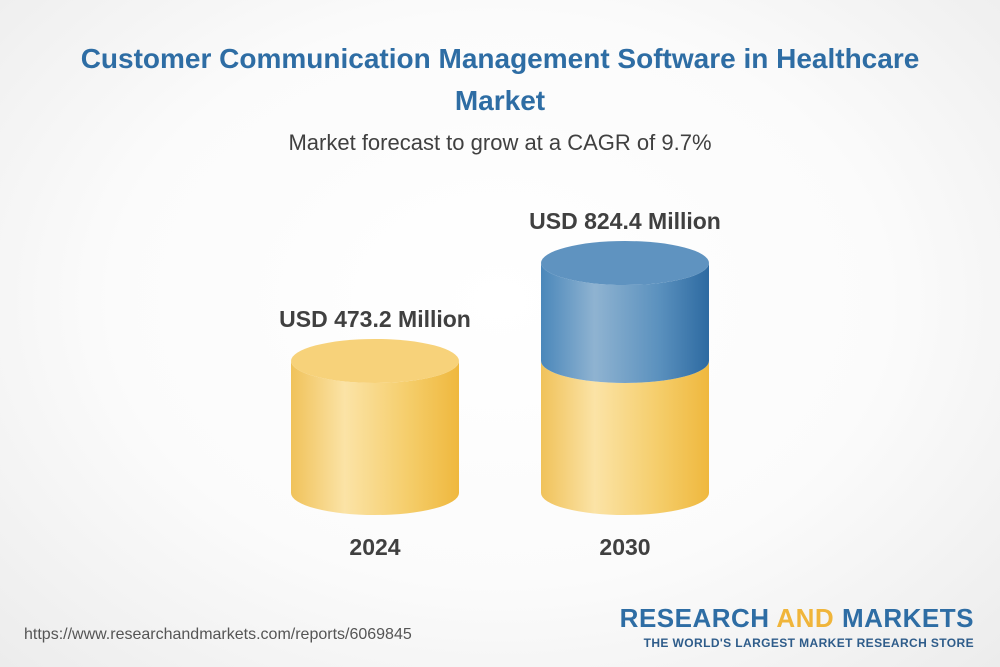 This screenshot has height=667, width=1000. I want to click on cylinder-2024, so click(375, 437).